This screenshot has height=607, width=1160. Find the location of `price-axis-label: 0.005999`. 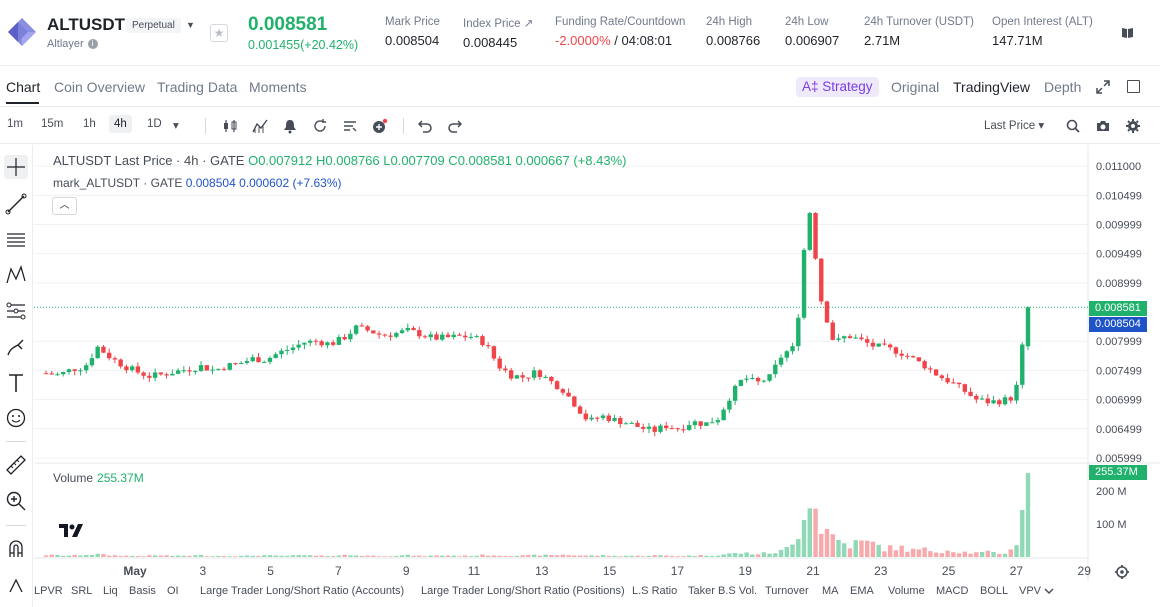

price-axis-label: 0.005999 is located at coordinates (1119, 459).